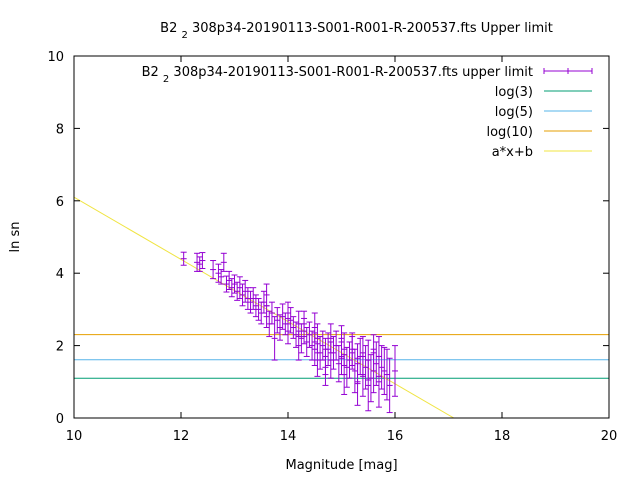 The height and width of the screenshot is (480, 640). I want to click on x-tick-label: 12, so click(181, 436).